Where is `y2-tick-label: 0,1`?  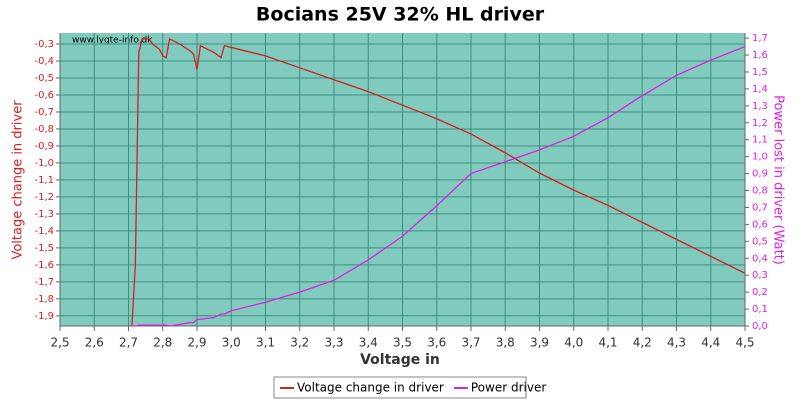 y2-tick-label: 0,1 is located at coordinates (760, 309).